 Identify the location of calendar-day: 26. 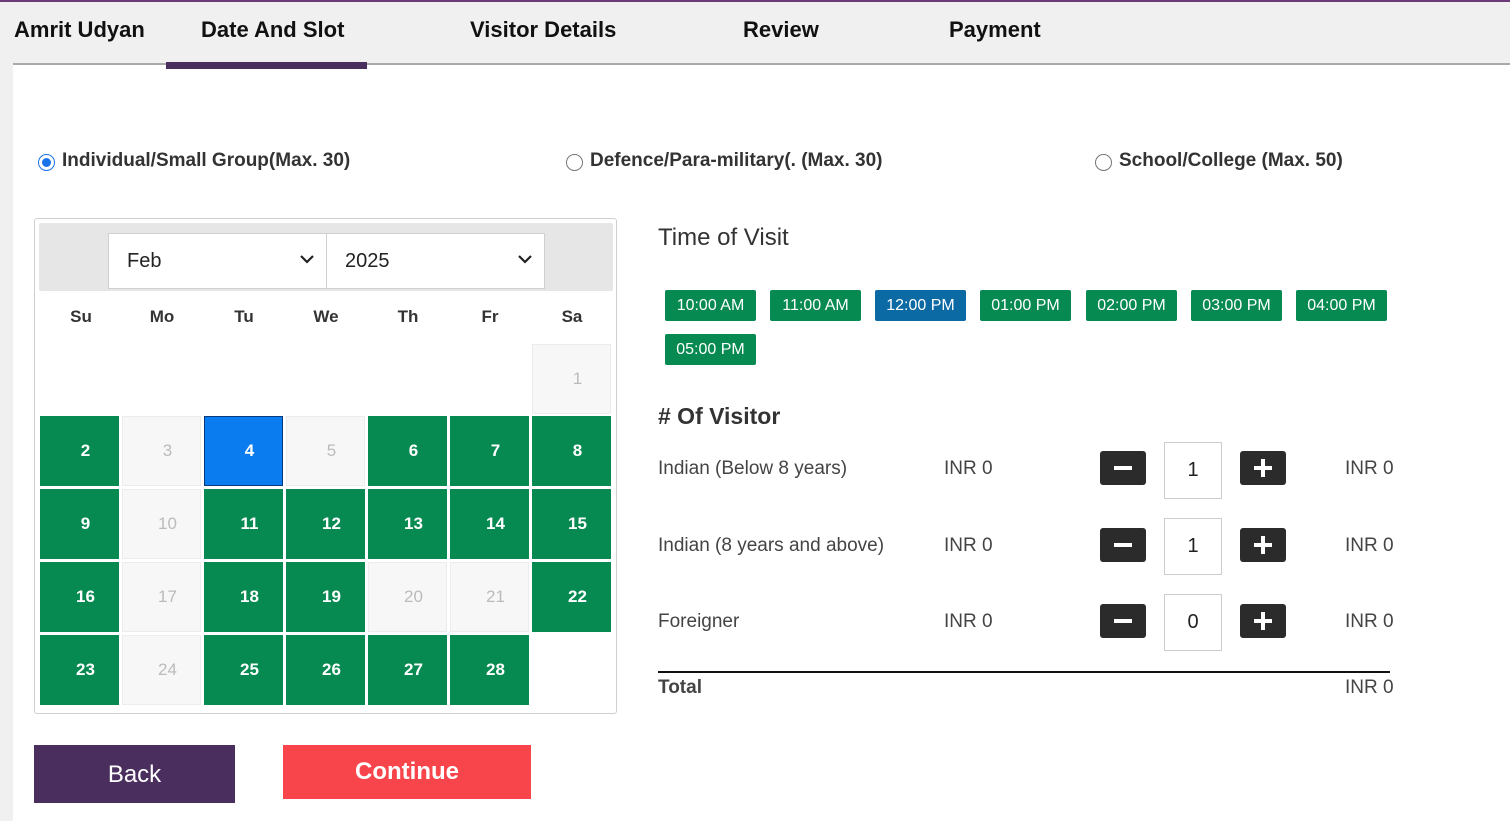
(325, 670).